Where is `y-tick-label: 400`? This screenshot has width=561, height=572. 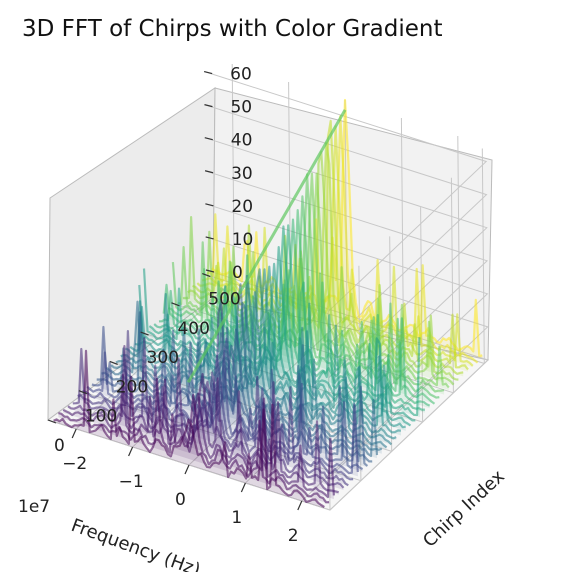 y-tick-label: 400 is located at coordinates (193, 329).